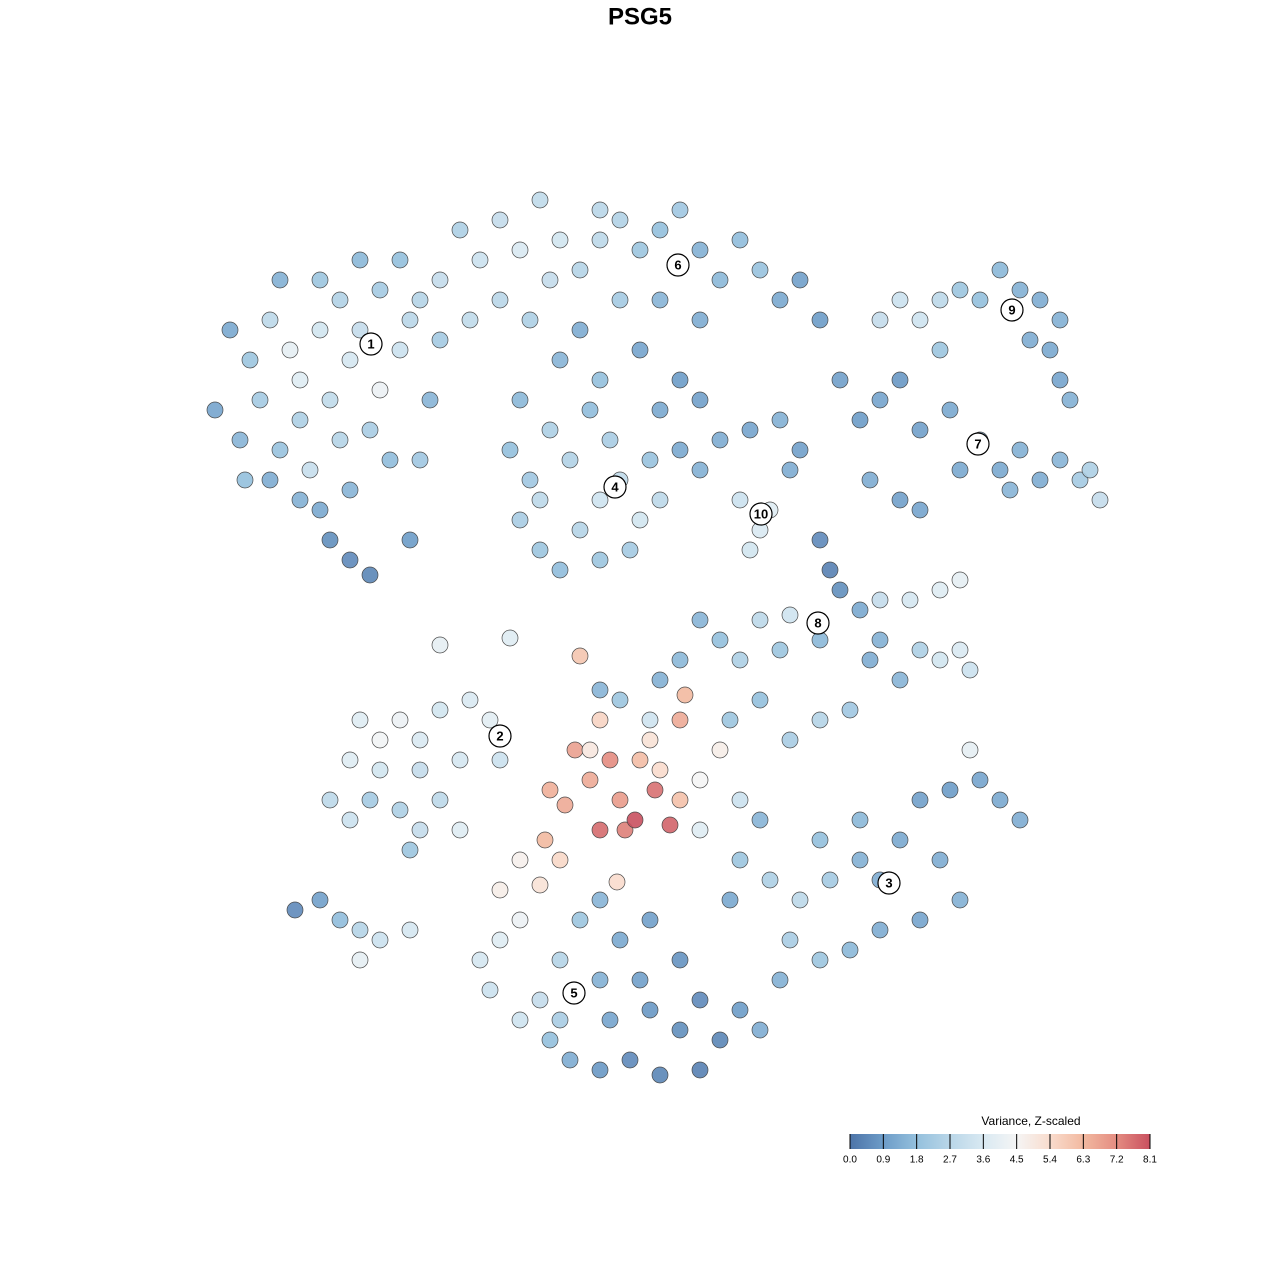  I want to click on colorbar-tick-label: 6.3, so click(1083, 1160).